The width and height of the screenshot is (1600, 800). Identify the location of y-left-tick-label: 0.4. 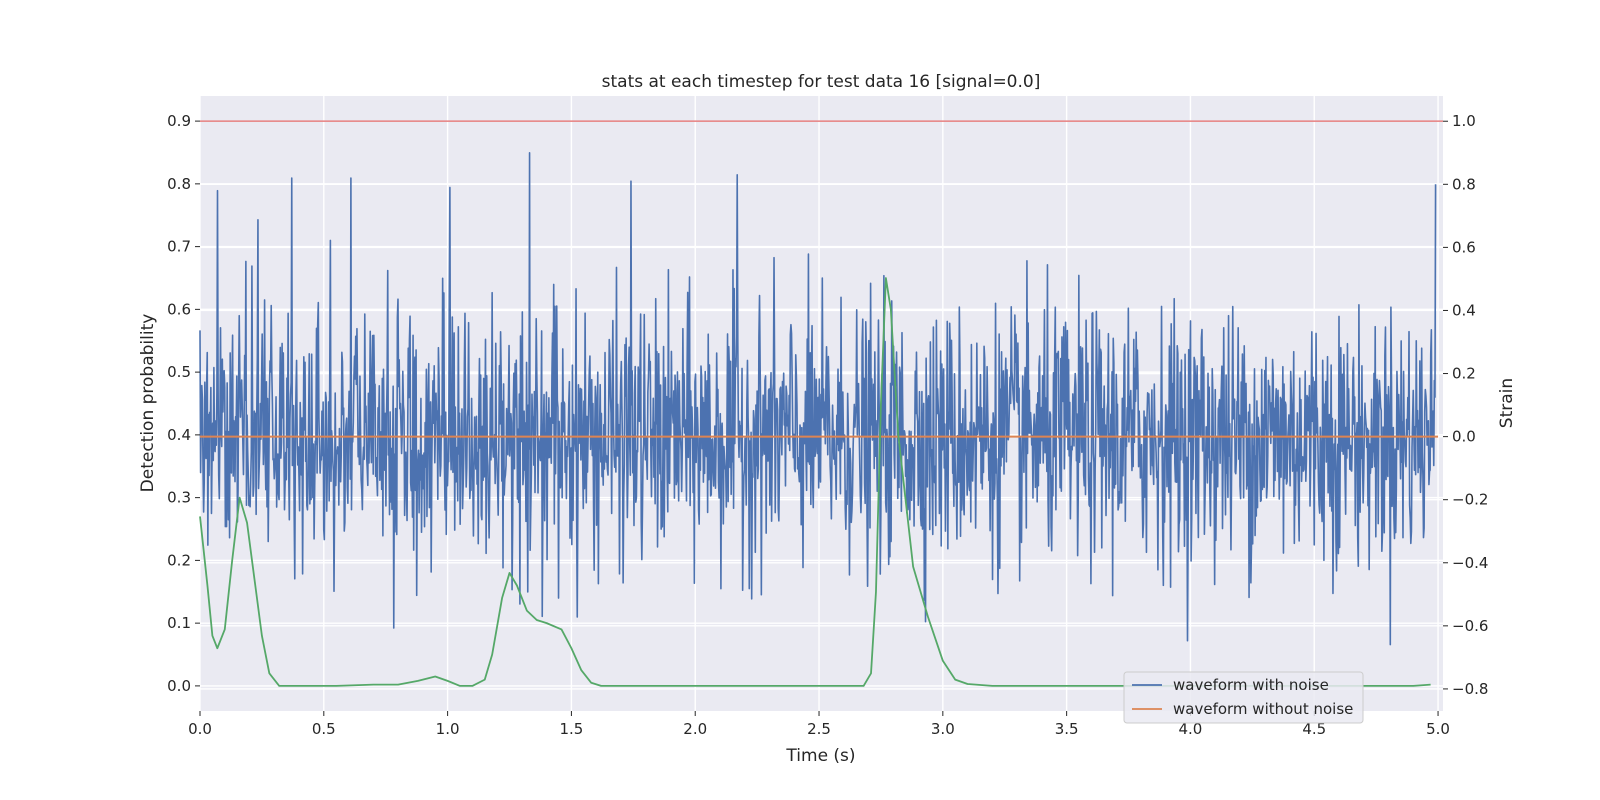
(179, 435).